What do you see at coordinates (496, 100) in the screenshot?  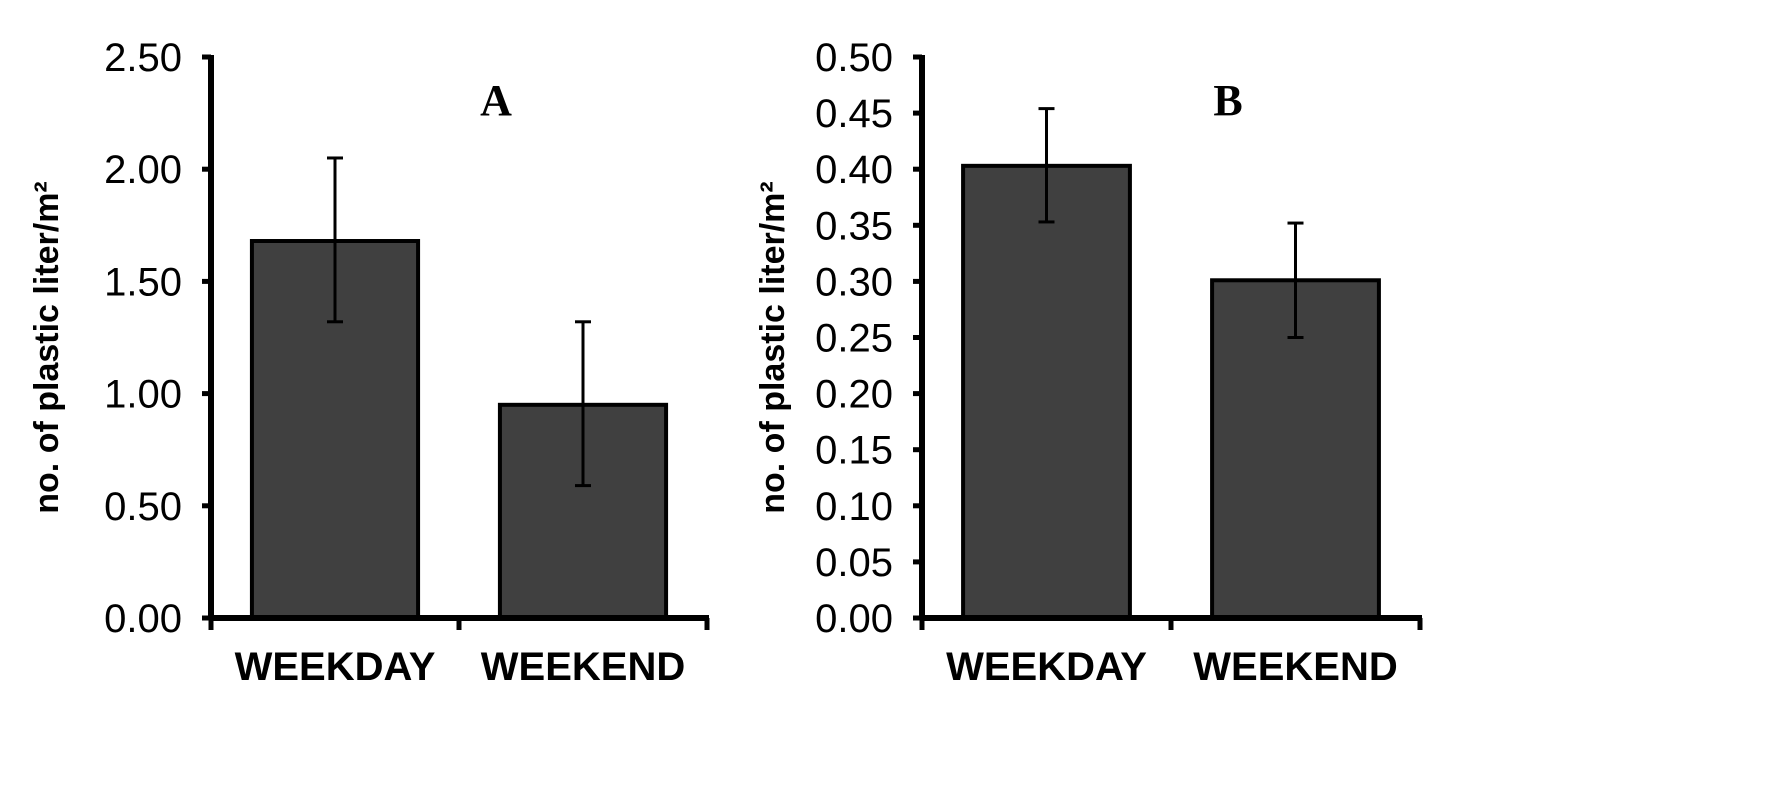 I see `panel-letter: A` at bounding box center [496, 100].